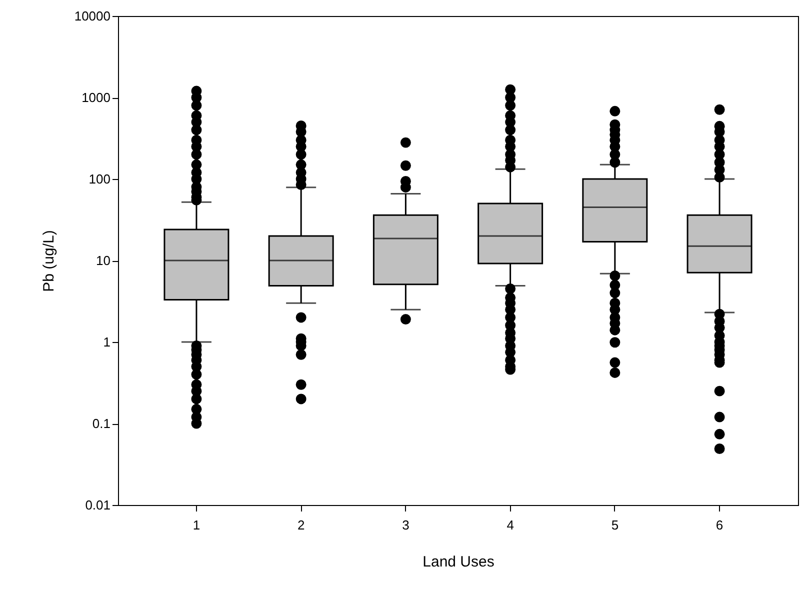 The width and height of the screenshot is (812, 590). Describe the element at coordinates (196, 525) in the screenshot. I see `x-tick-label: 1` at that location.